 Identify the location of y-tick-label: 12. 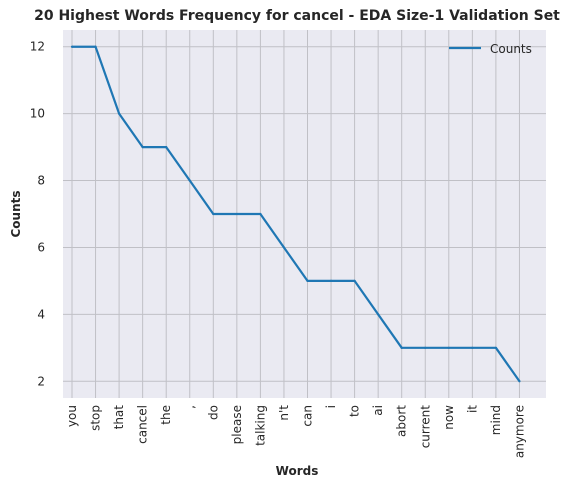
(37, 47).